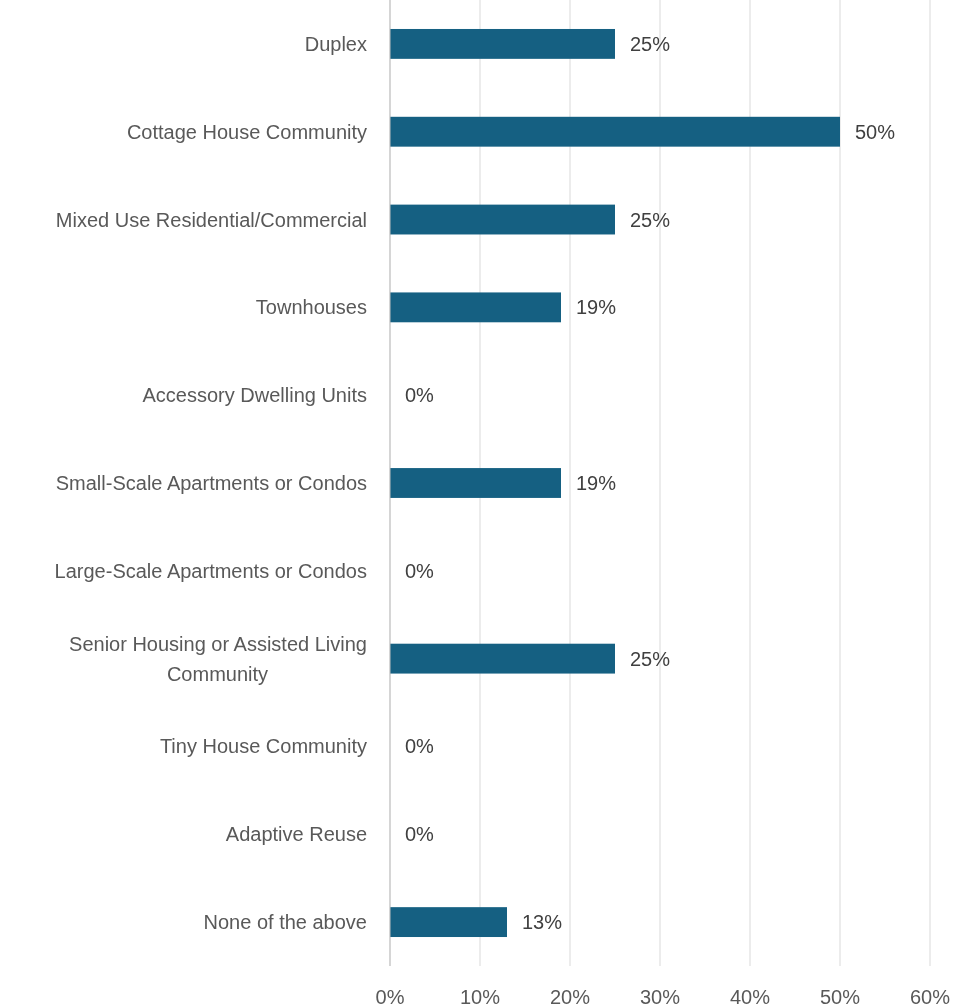 The height and width of the screenshot is (1008, 954). I want to click on x-tick-label: 50%, so click(840, 997).